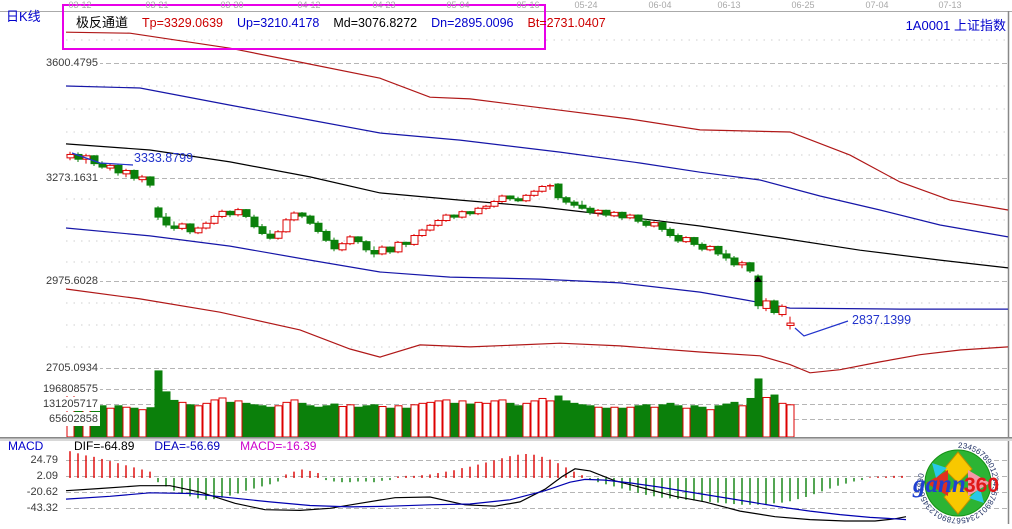  Describe the element at coordinates (472, 23) in the screenshot. I see `indicator-value: Dn=2895.0096` at that location.